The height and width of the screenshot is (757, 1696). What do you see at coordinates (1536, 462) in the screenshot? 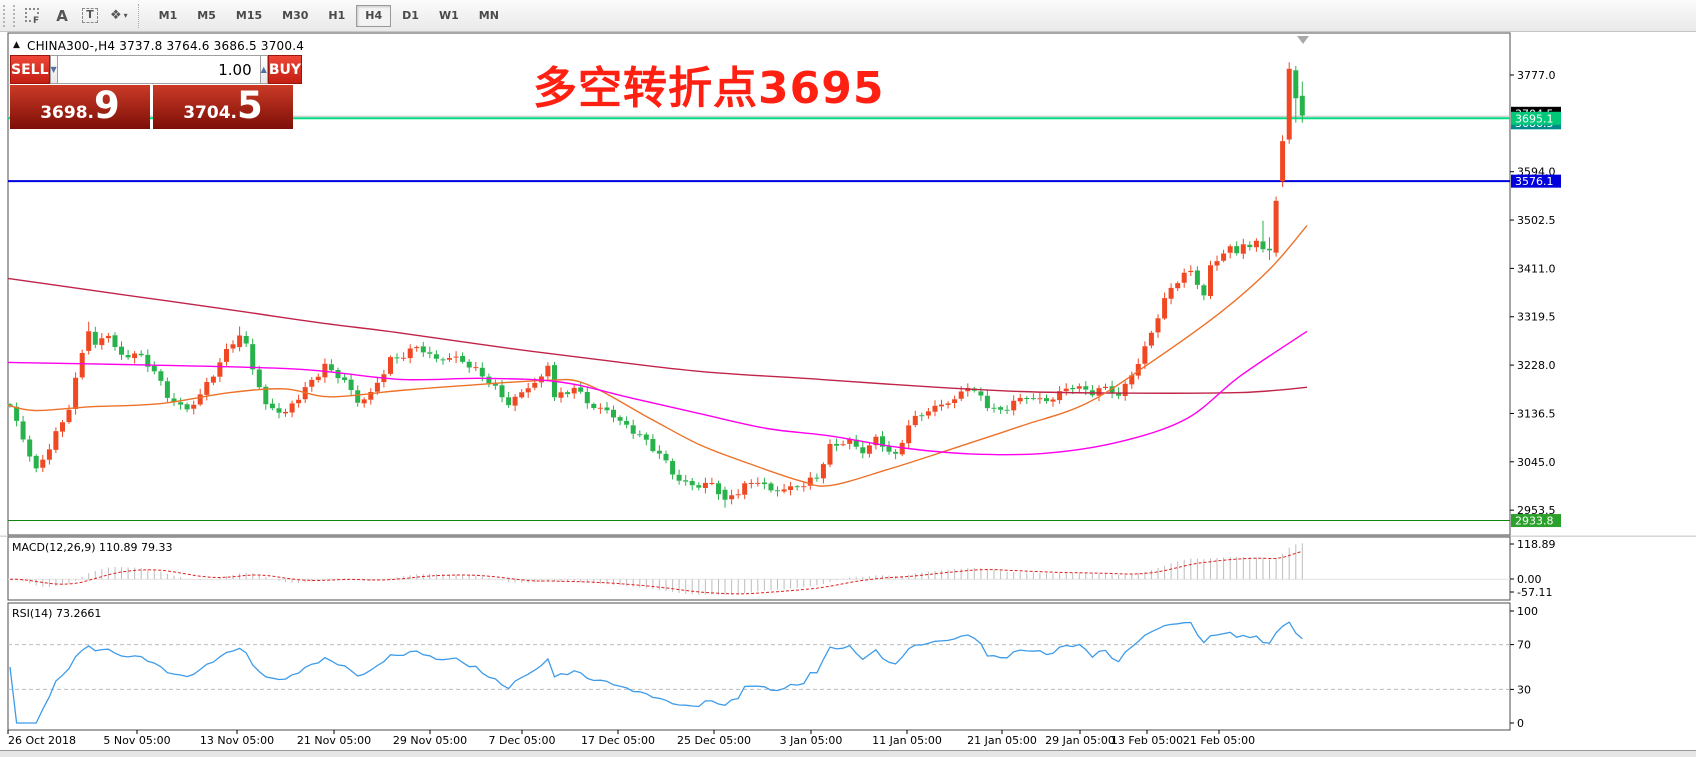
I see `price-tick-label: 3045.0` at bounding box center [1536, 462].